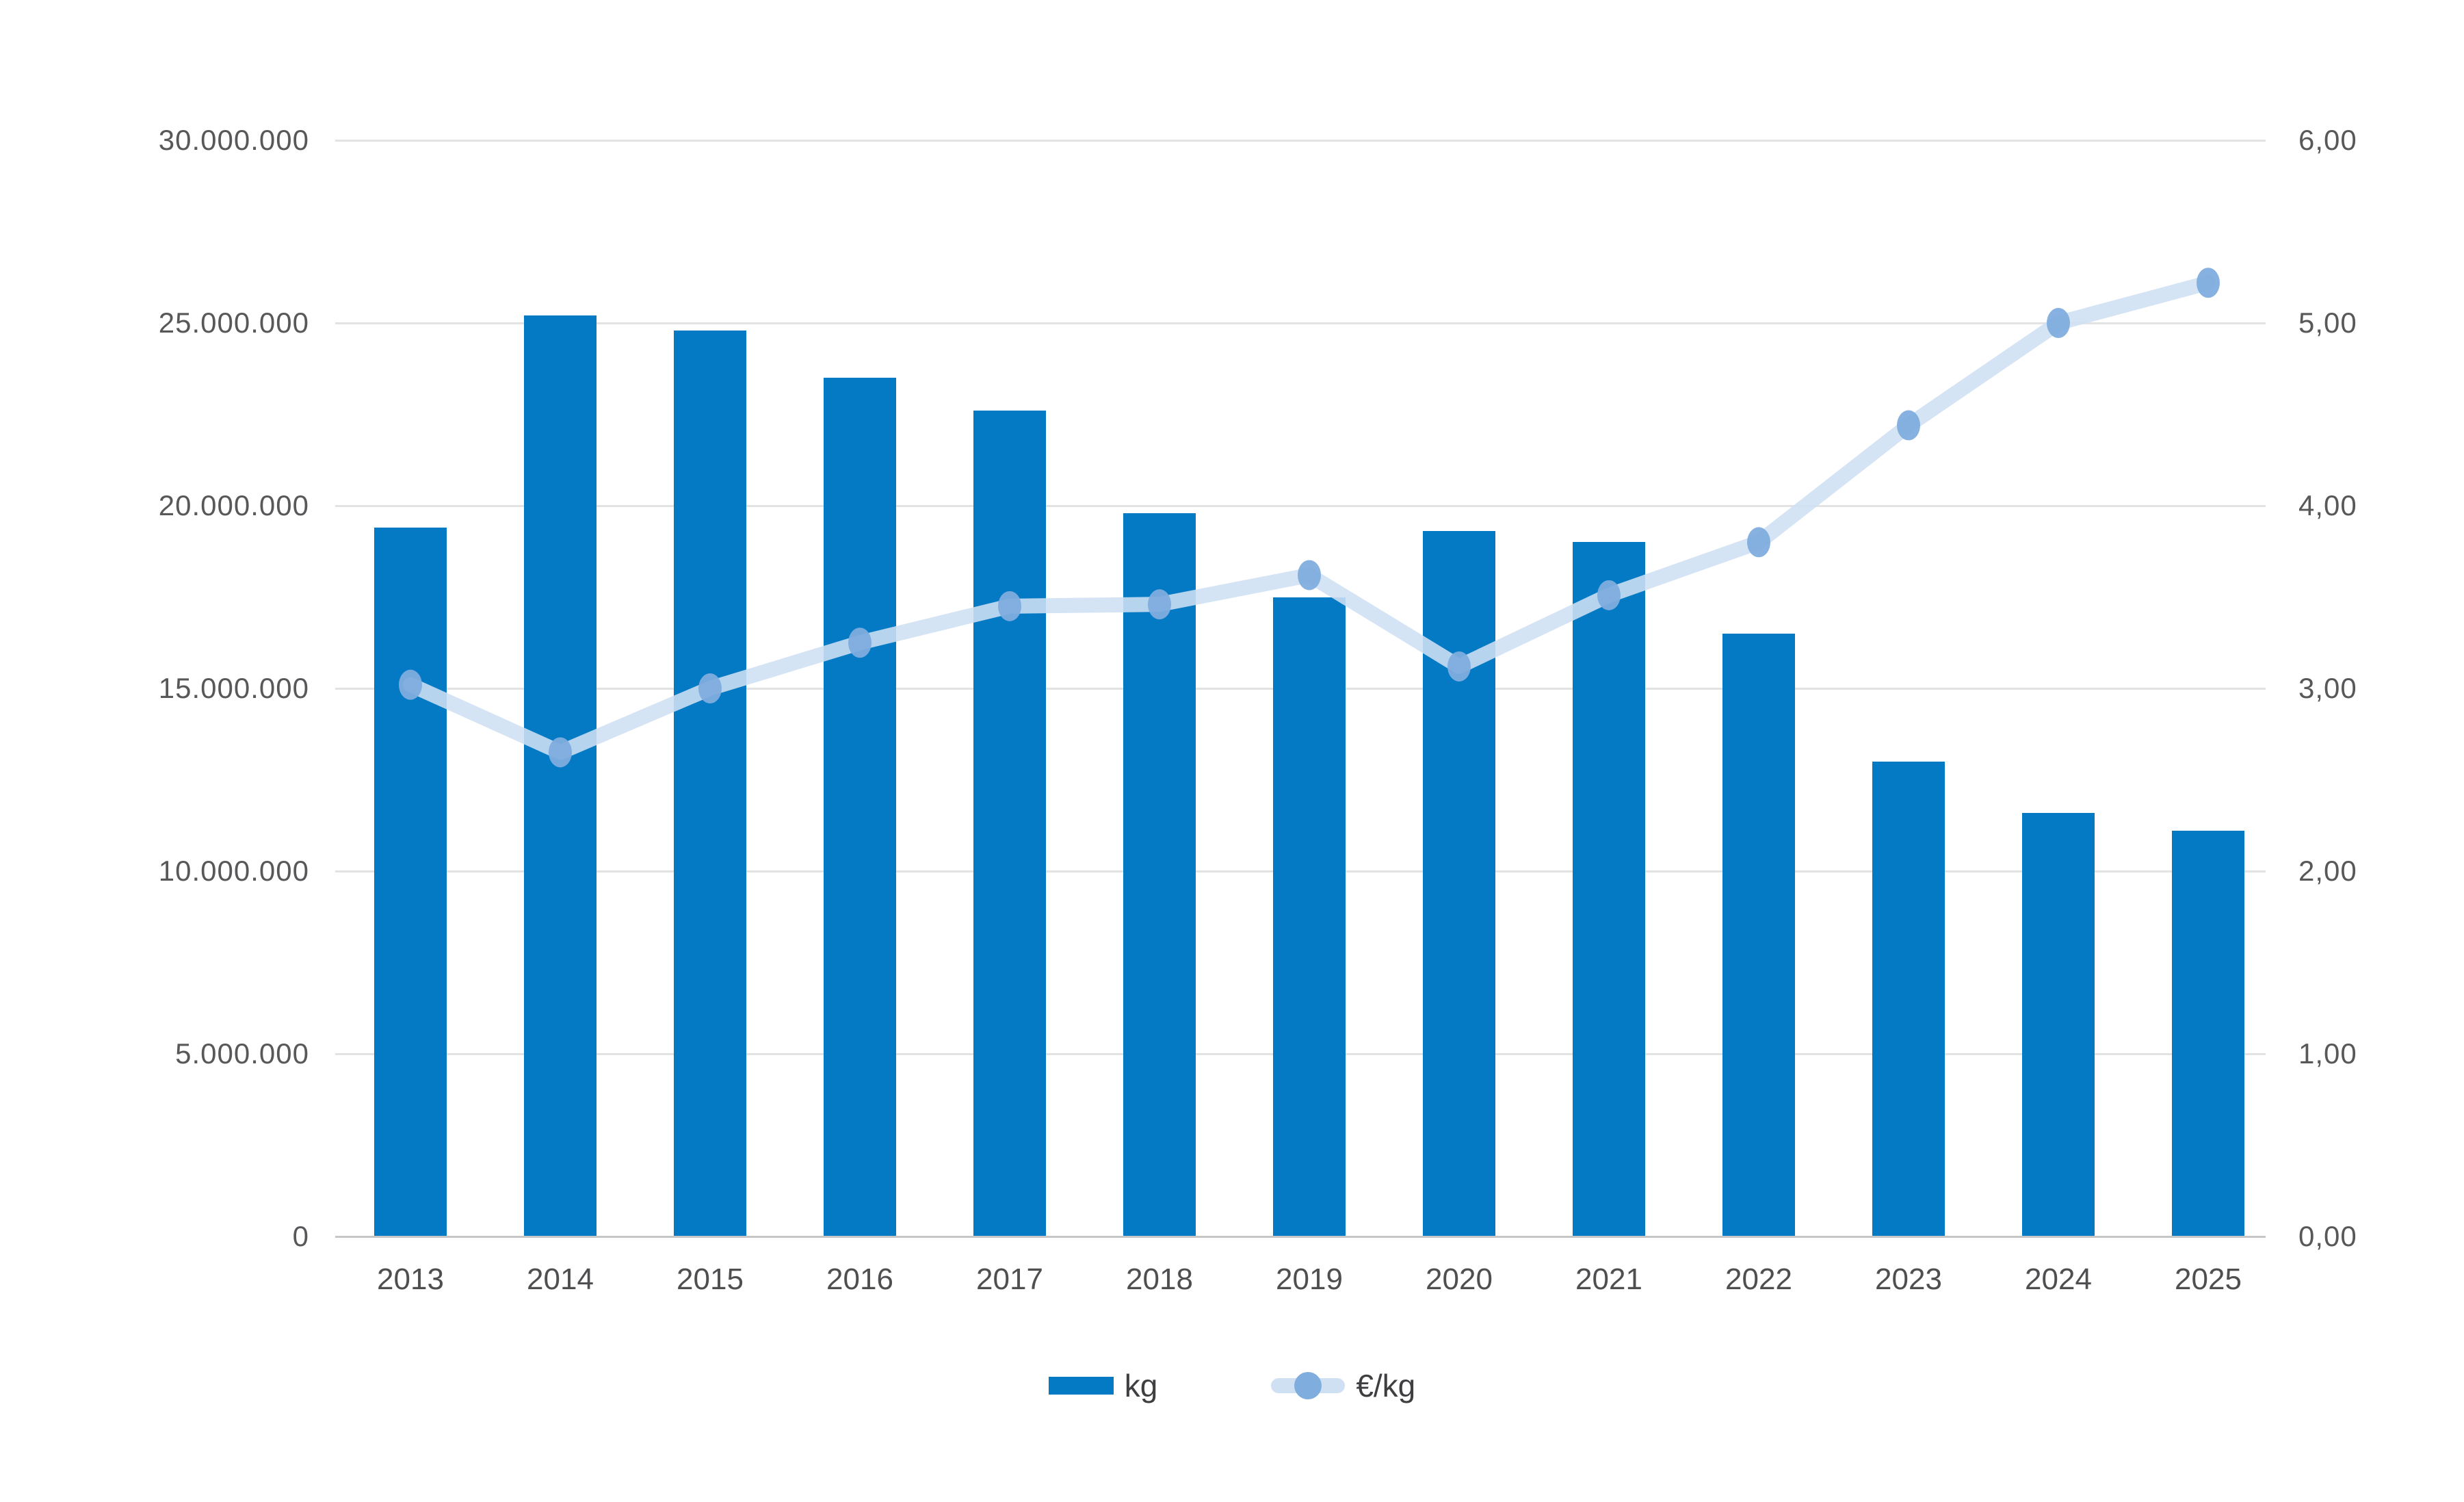 The width and height of the screenshot is (2464, 1502). What do you see at coordinates (1758, 1279) in the screenshot?
I see `x-axis-label-2022: 2022` at bounding box center [1758, 1279].